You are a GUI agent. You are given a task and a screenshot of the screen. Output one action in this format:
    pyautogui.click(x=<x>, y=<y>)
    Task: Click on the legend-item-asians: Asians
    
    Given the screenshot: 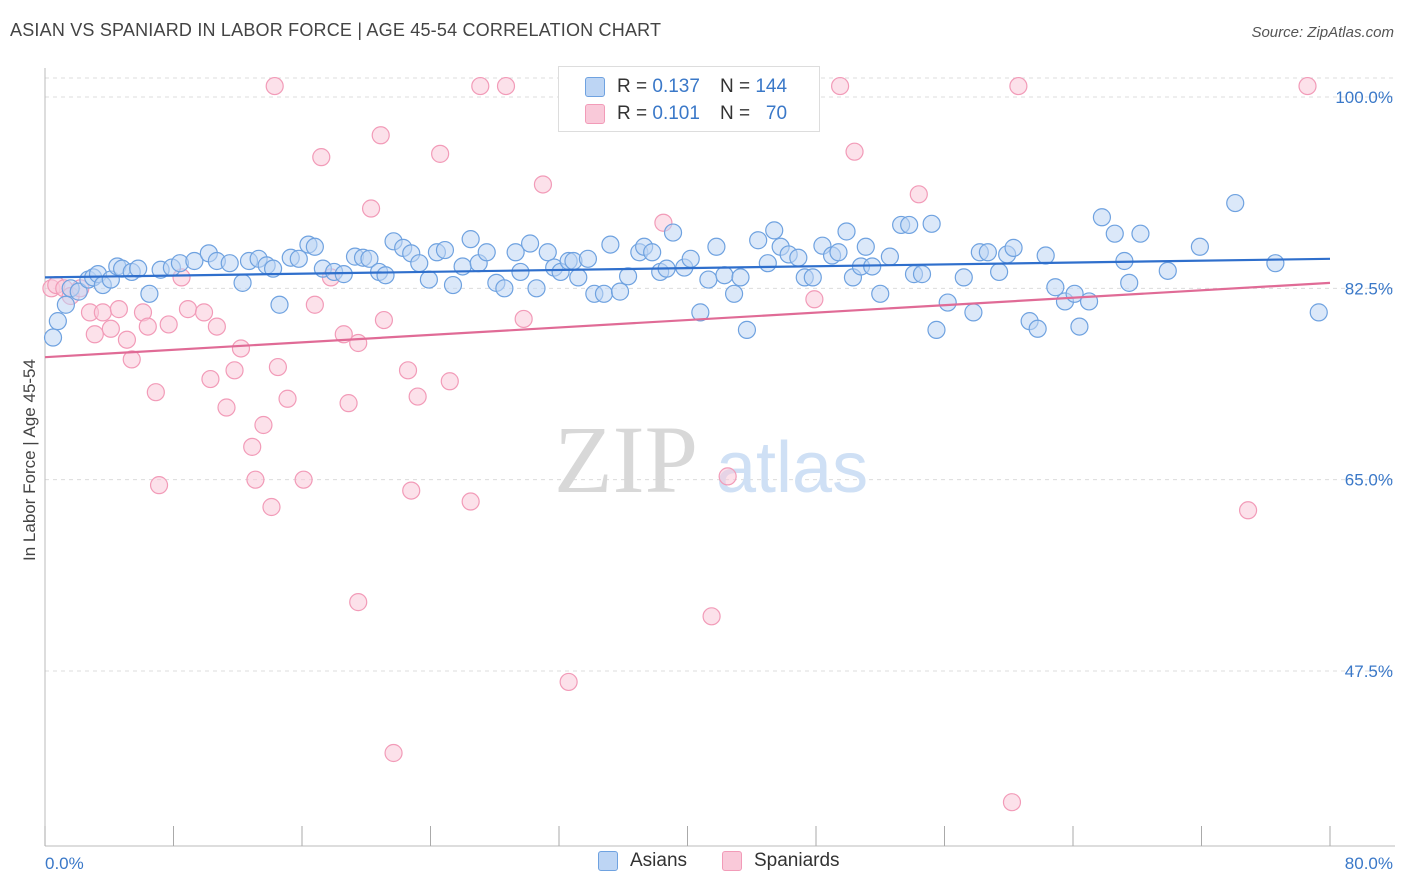 What is the action you would take?
    pyautogui.click(x=642, y=861)
    